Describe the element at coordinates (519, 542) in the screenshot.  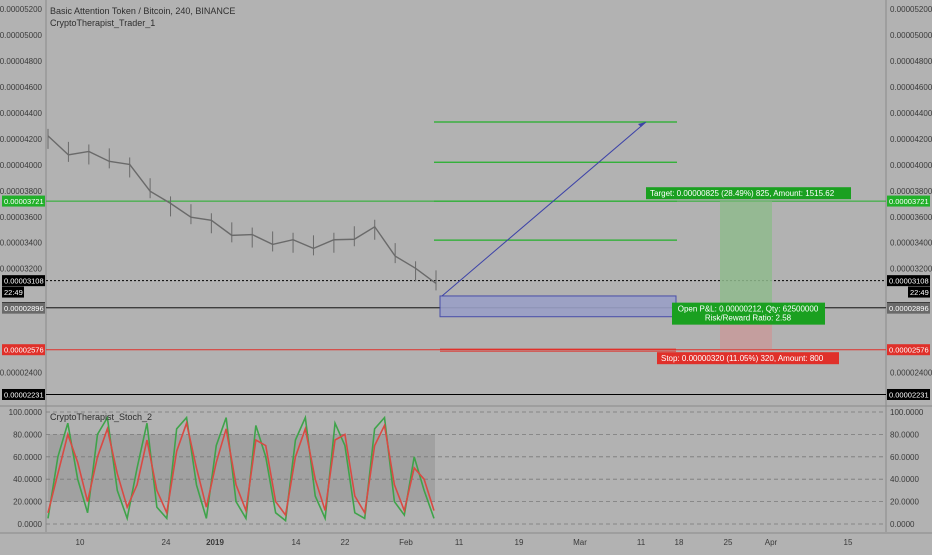
I see `time-tick: 19` at that location.